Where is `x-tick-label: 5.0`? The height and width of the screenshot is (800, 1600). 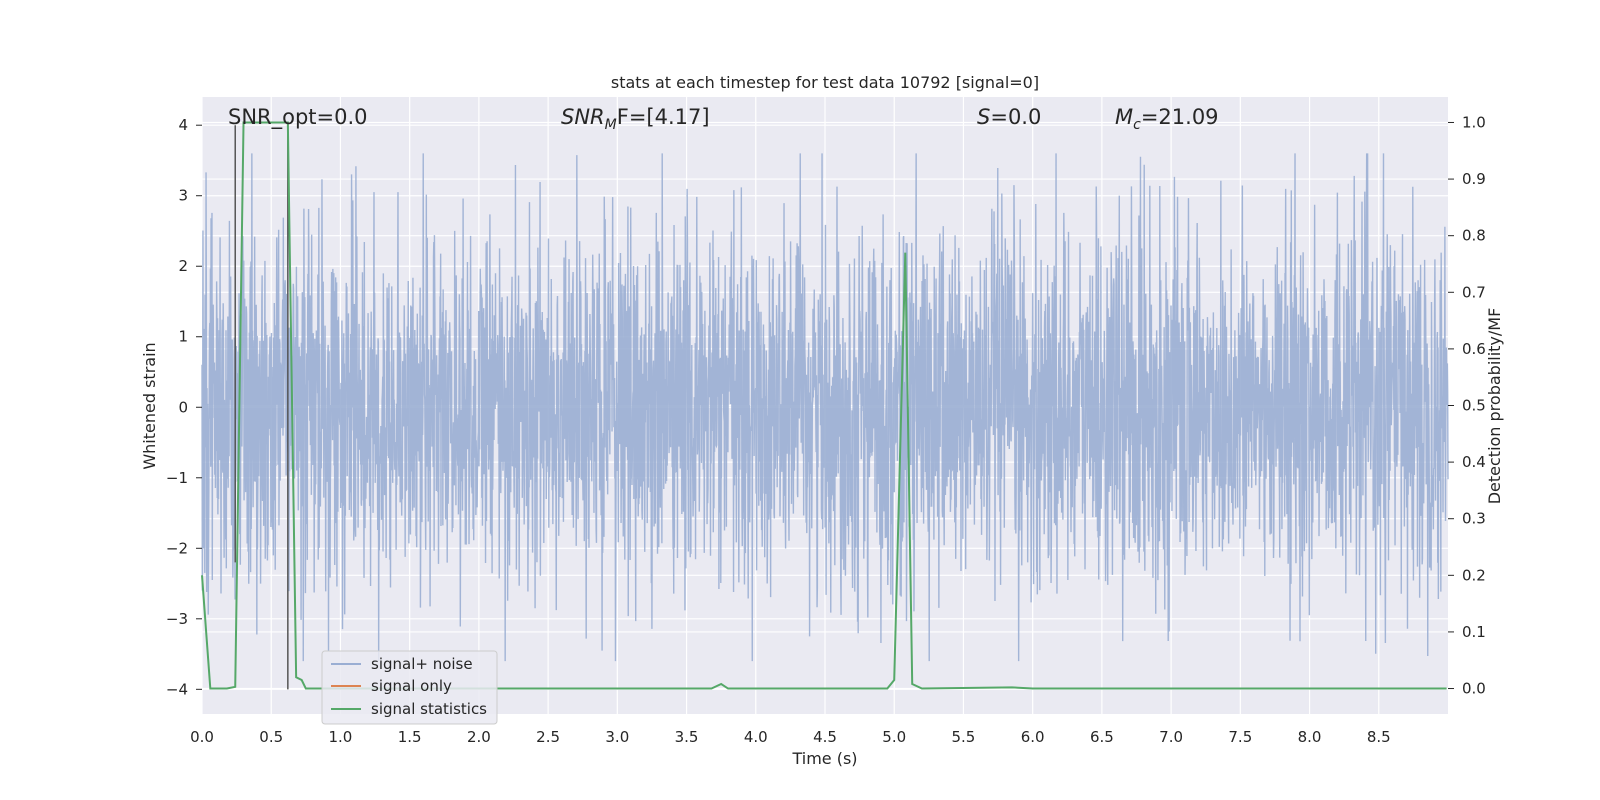
x-tick-label: 5.0 is located at coordinates (894, 737).